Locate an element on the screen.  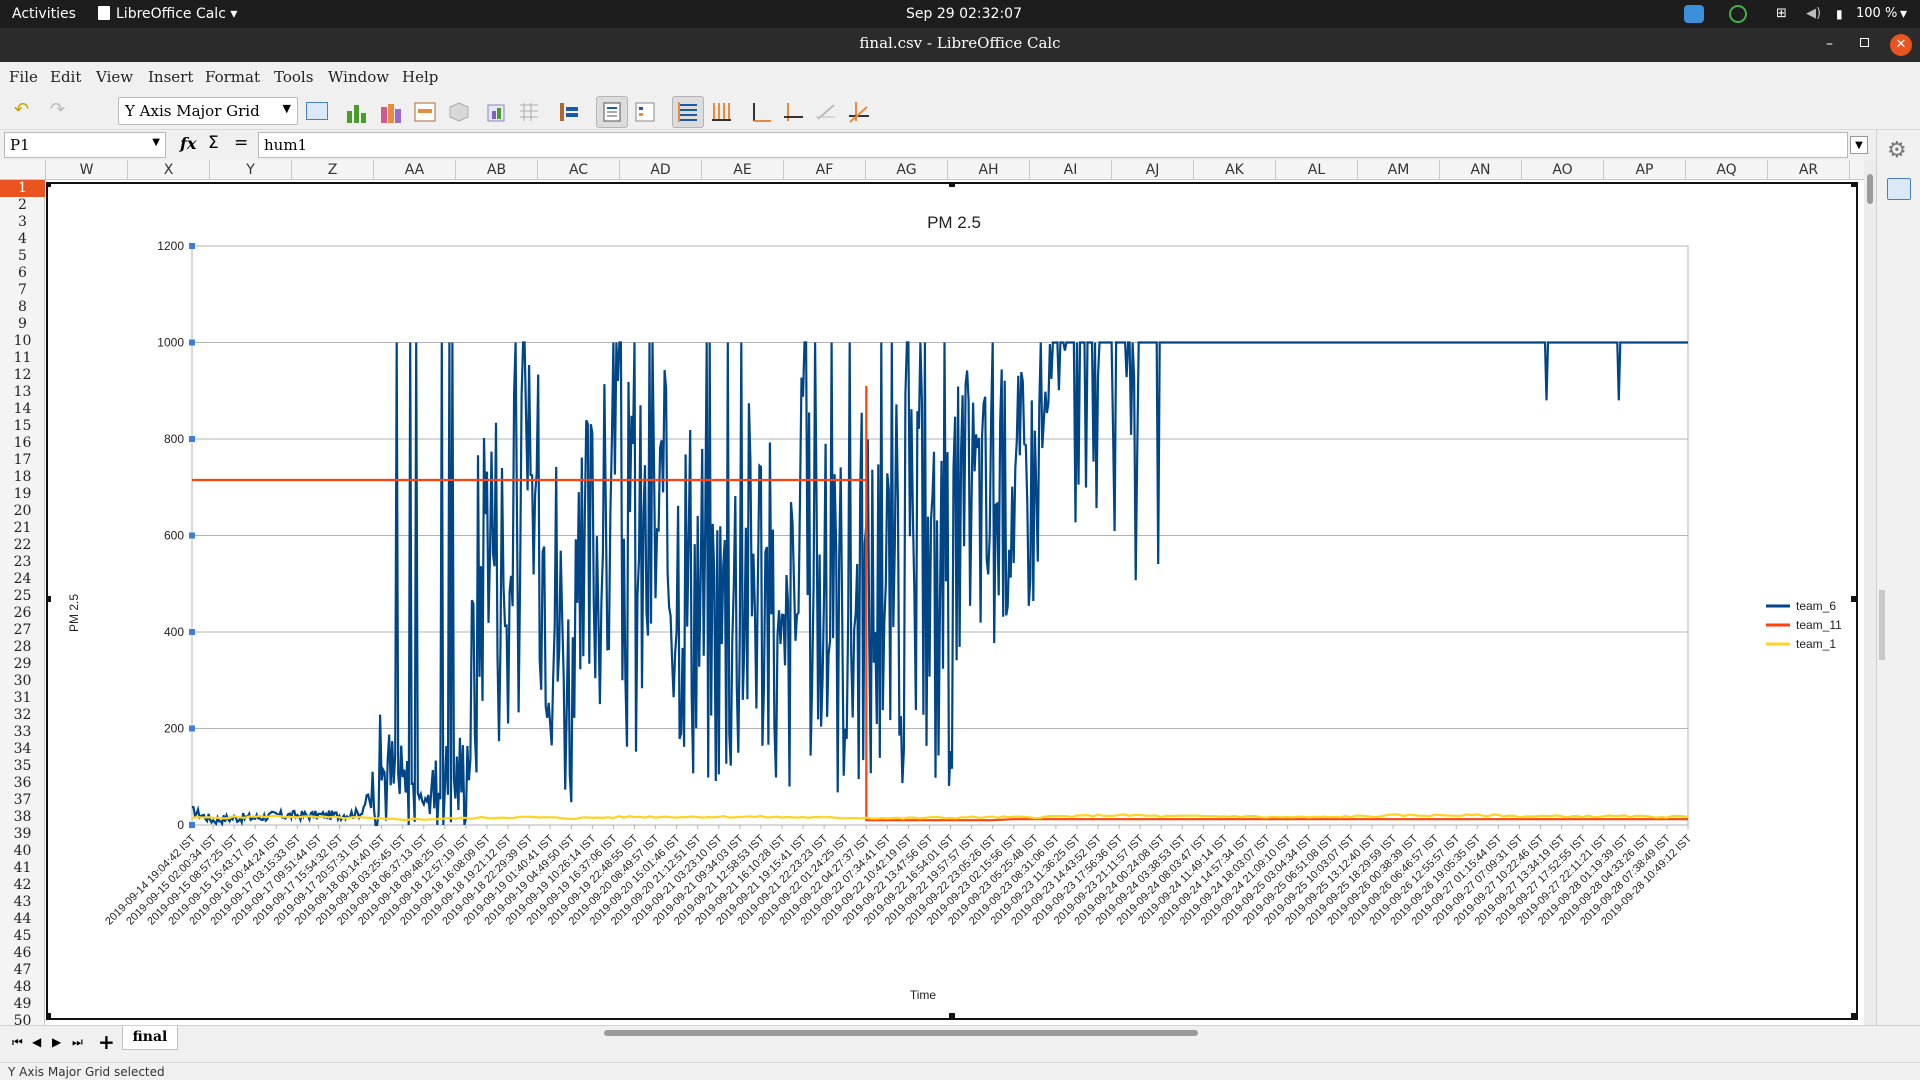
row-header: 16 is located at coordinates (22, 443).